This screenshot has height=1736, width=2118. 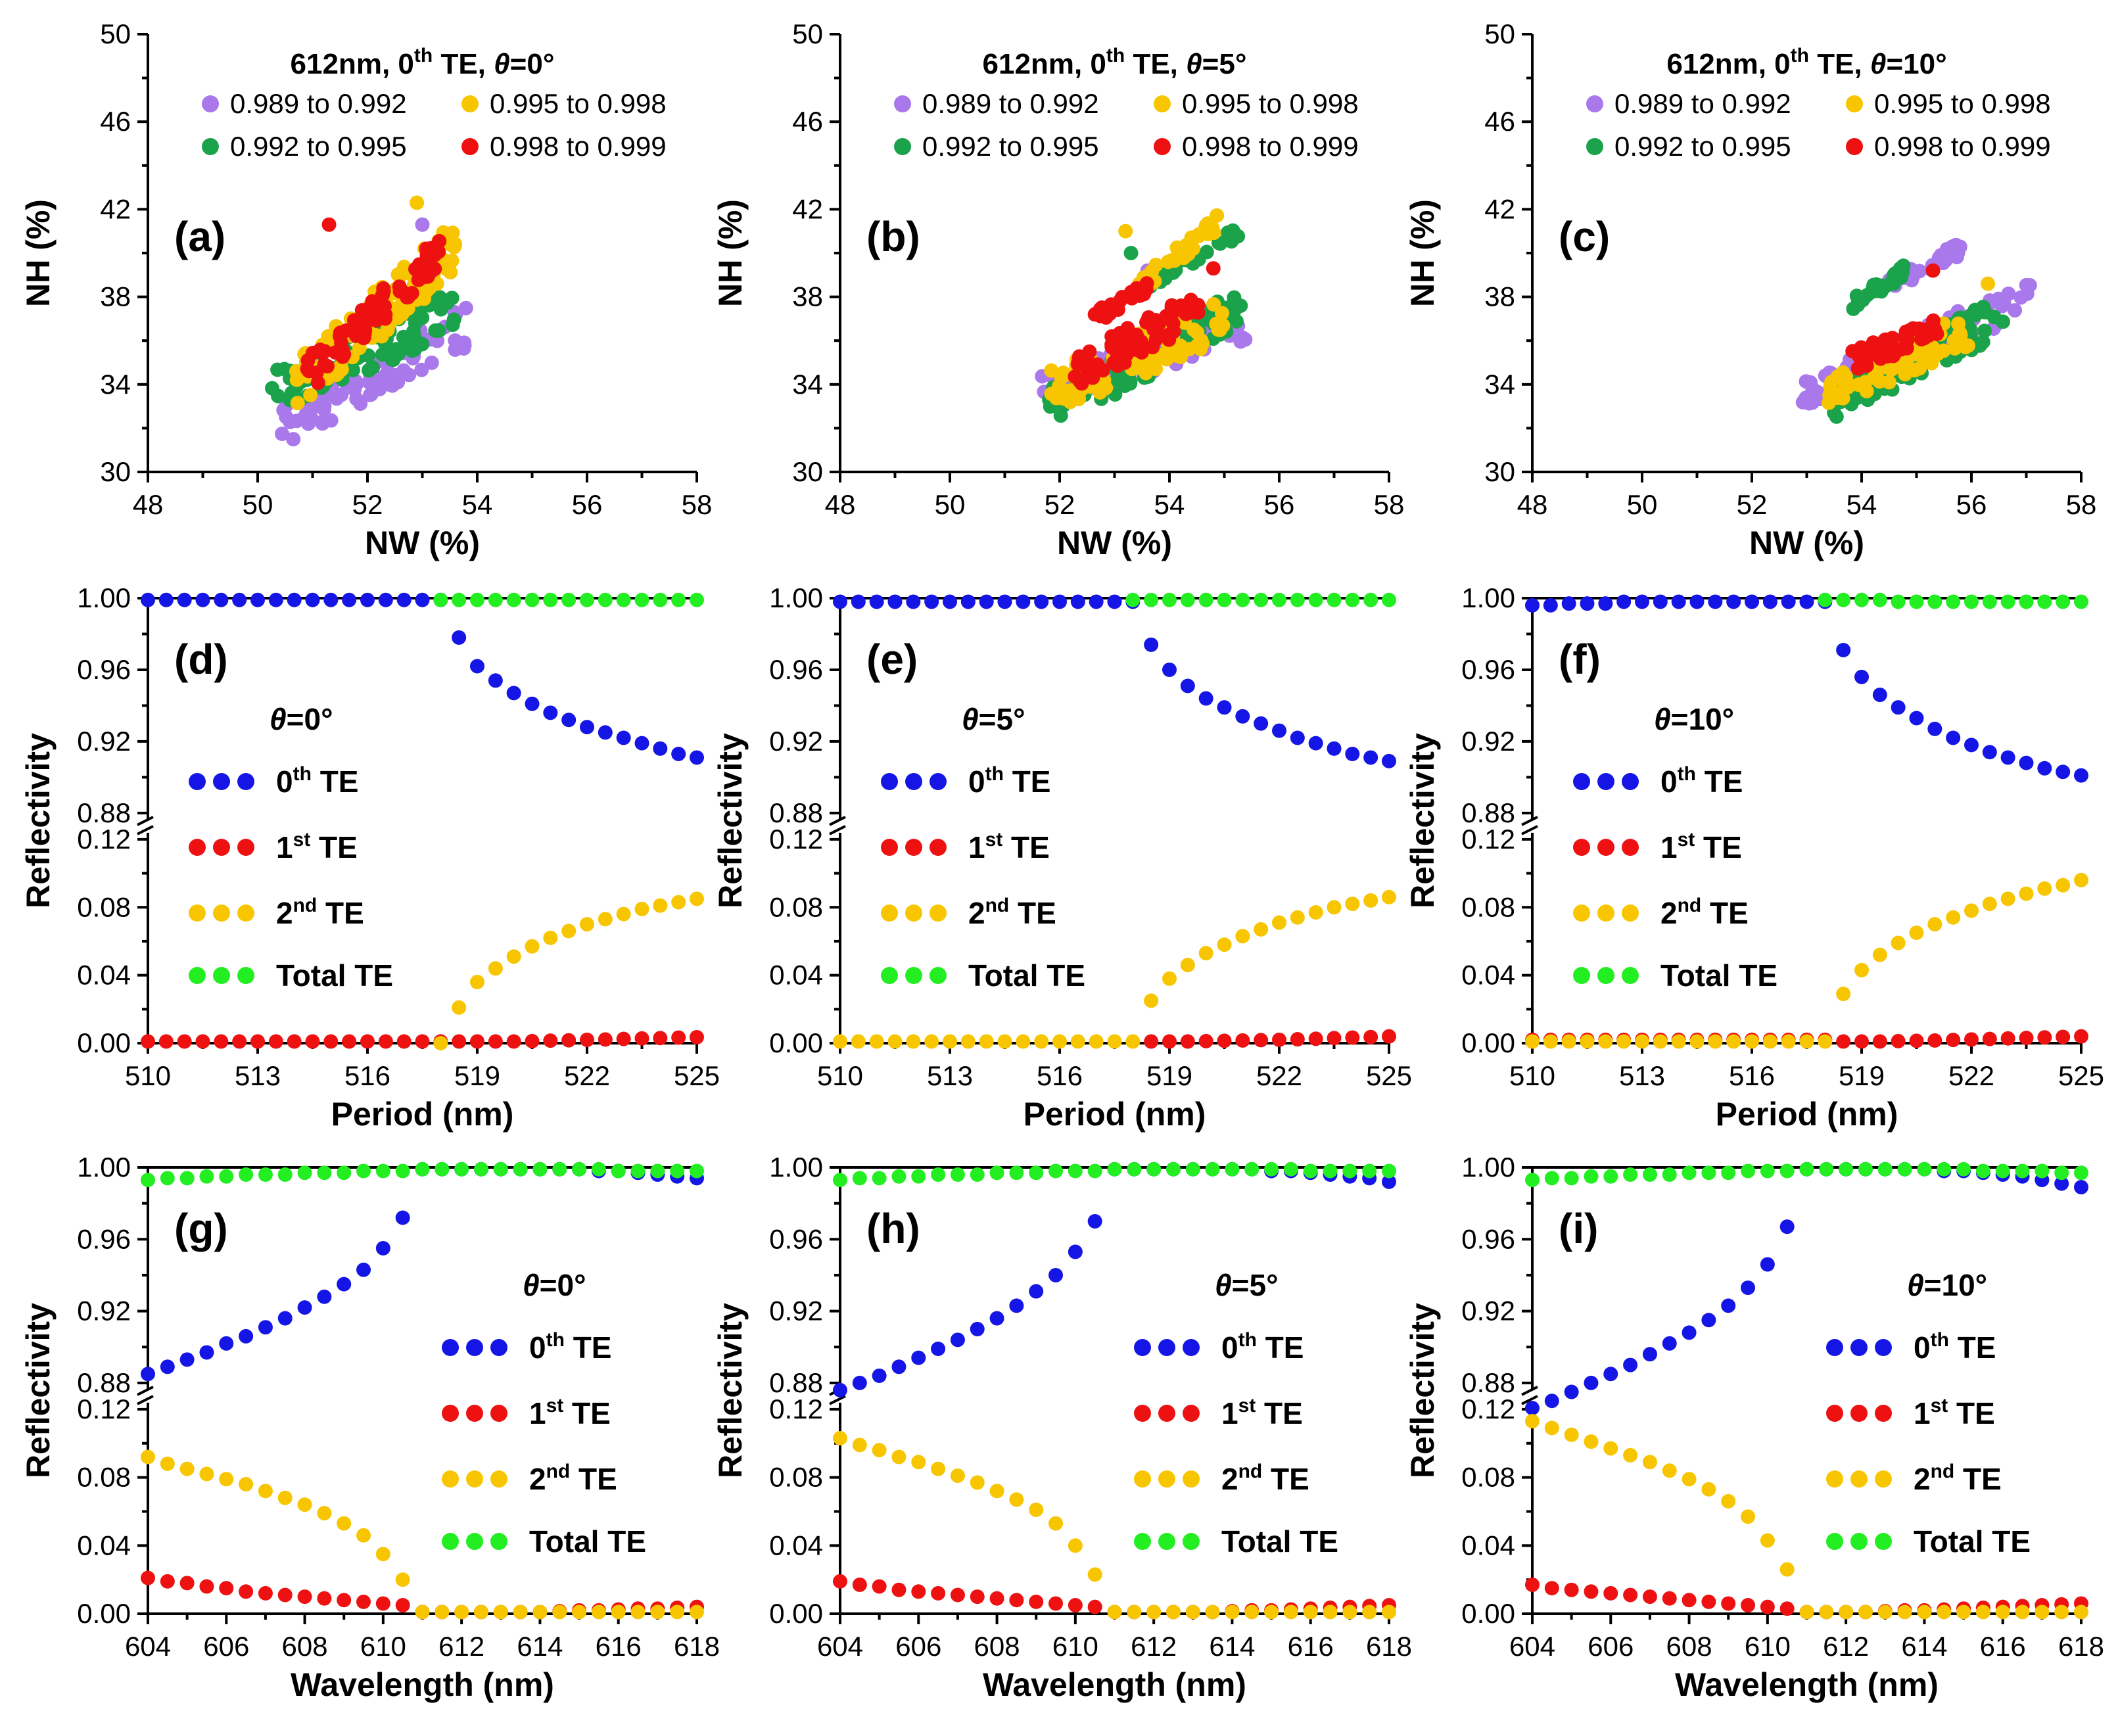 I want to click on series-2nd-te, so click(x=1807, y=1517).